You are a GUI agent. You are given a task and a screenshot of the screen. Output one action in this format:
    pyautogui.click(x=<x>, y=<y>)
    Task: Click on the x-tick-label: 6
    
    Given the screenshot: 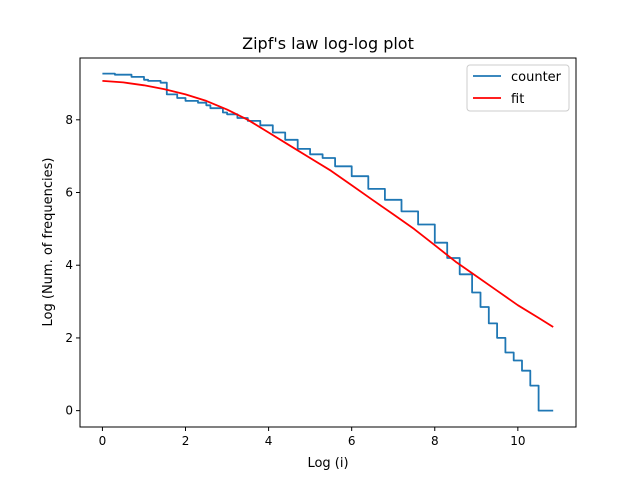 What is the action you would take?
    pyautogui.click(x=352, y=441)
    